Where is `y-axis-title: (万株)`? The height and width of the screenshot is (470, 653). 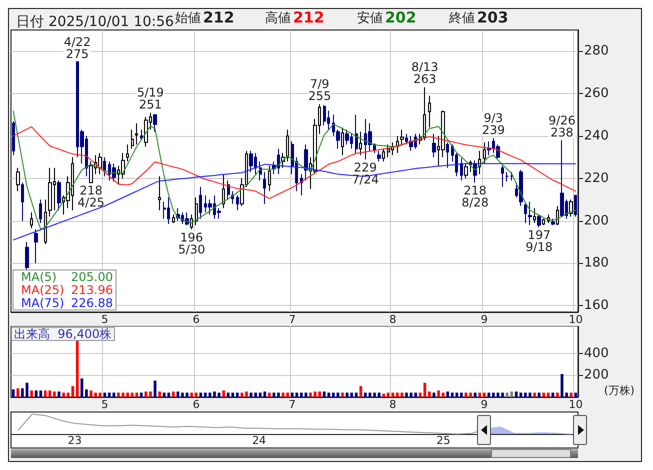 y-axis-title: (万株) is located at coordinates (619, 390).